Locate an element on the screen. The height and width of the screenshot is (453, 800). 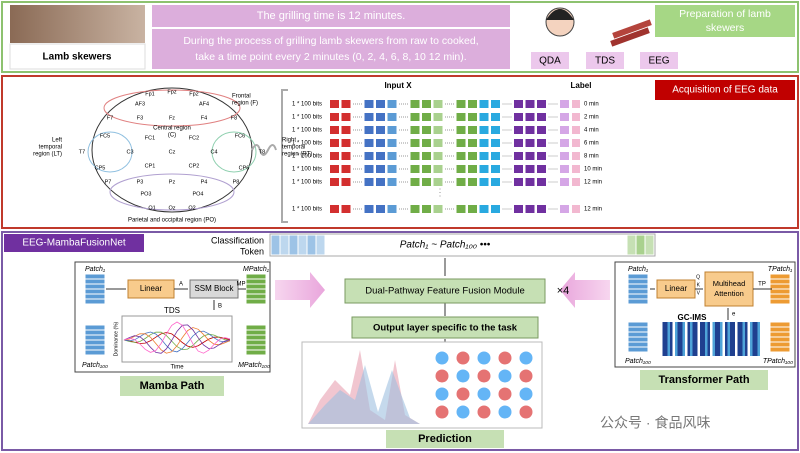
electrode: Cz is located at coordinates (172, 152).